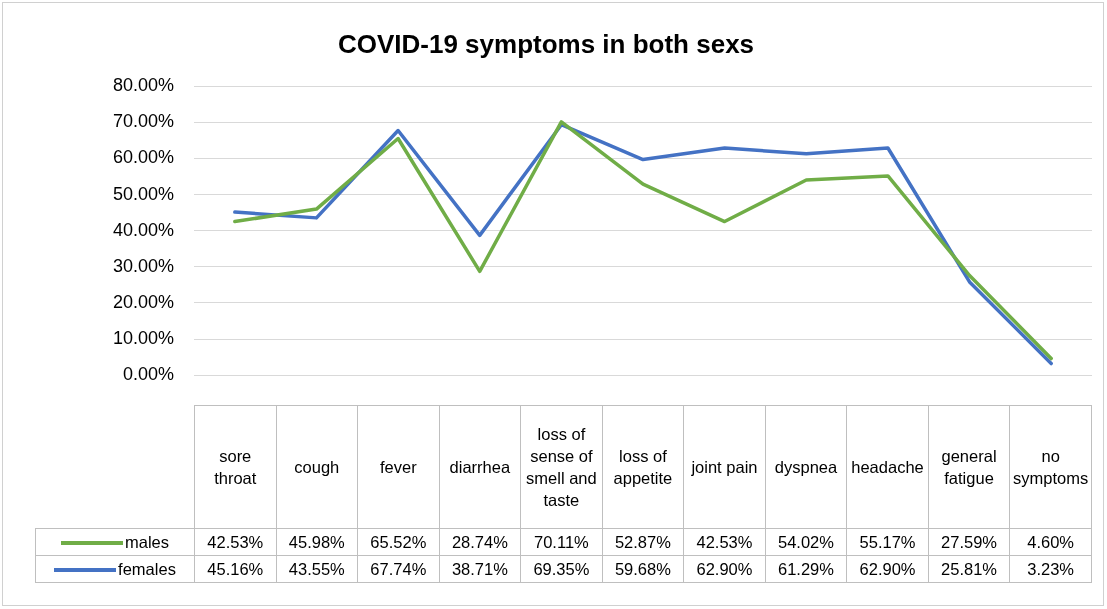  What do you see at coordinates (969, 467) in the screenshot?
I see `x-tick-label: general fatigue` at bounding box center [969, 467].